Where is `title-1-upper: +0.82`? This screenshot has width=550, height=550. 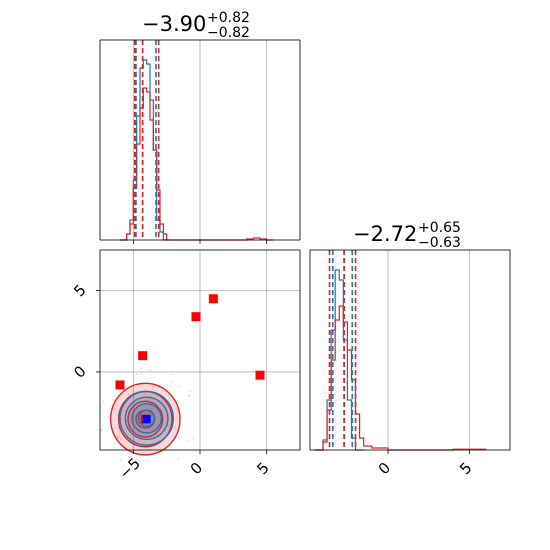 title-1-upper: +0.82 is located at coordinates (228, 18).